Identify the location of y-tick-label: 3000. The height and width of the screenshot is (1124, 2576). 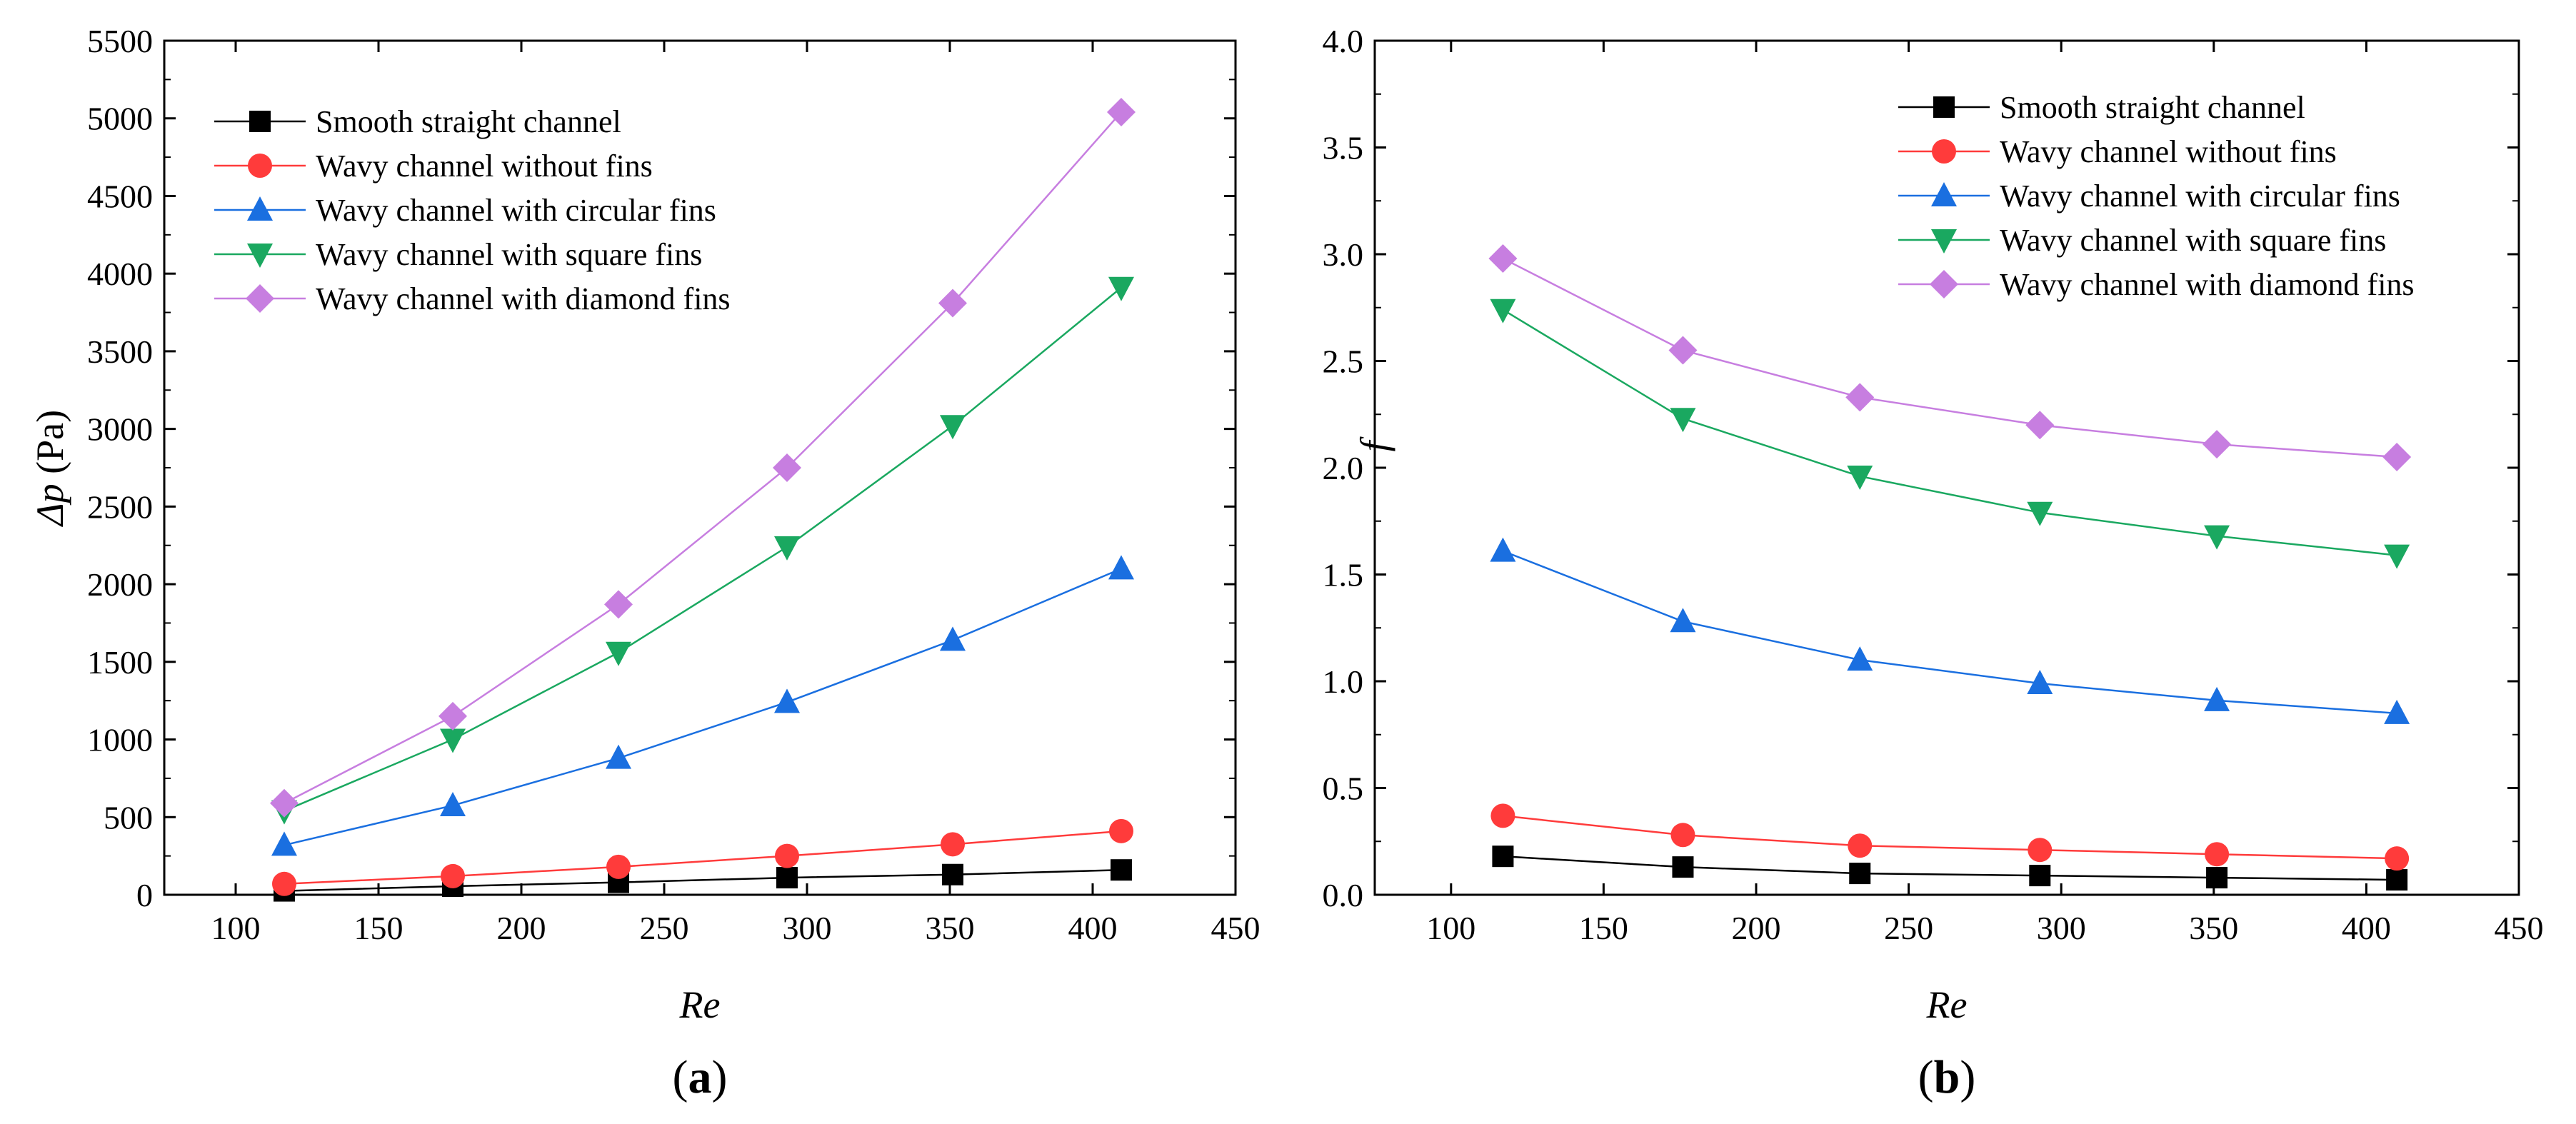
(120, 429).